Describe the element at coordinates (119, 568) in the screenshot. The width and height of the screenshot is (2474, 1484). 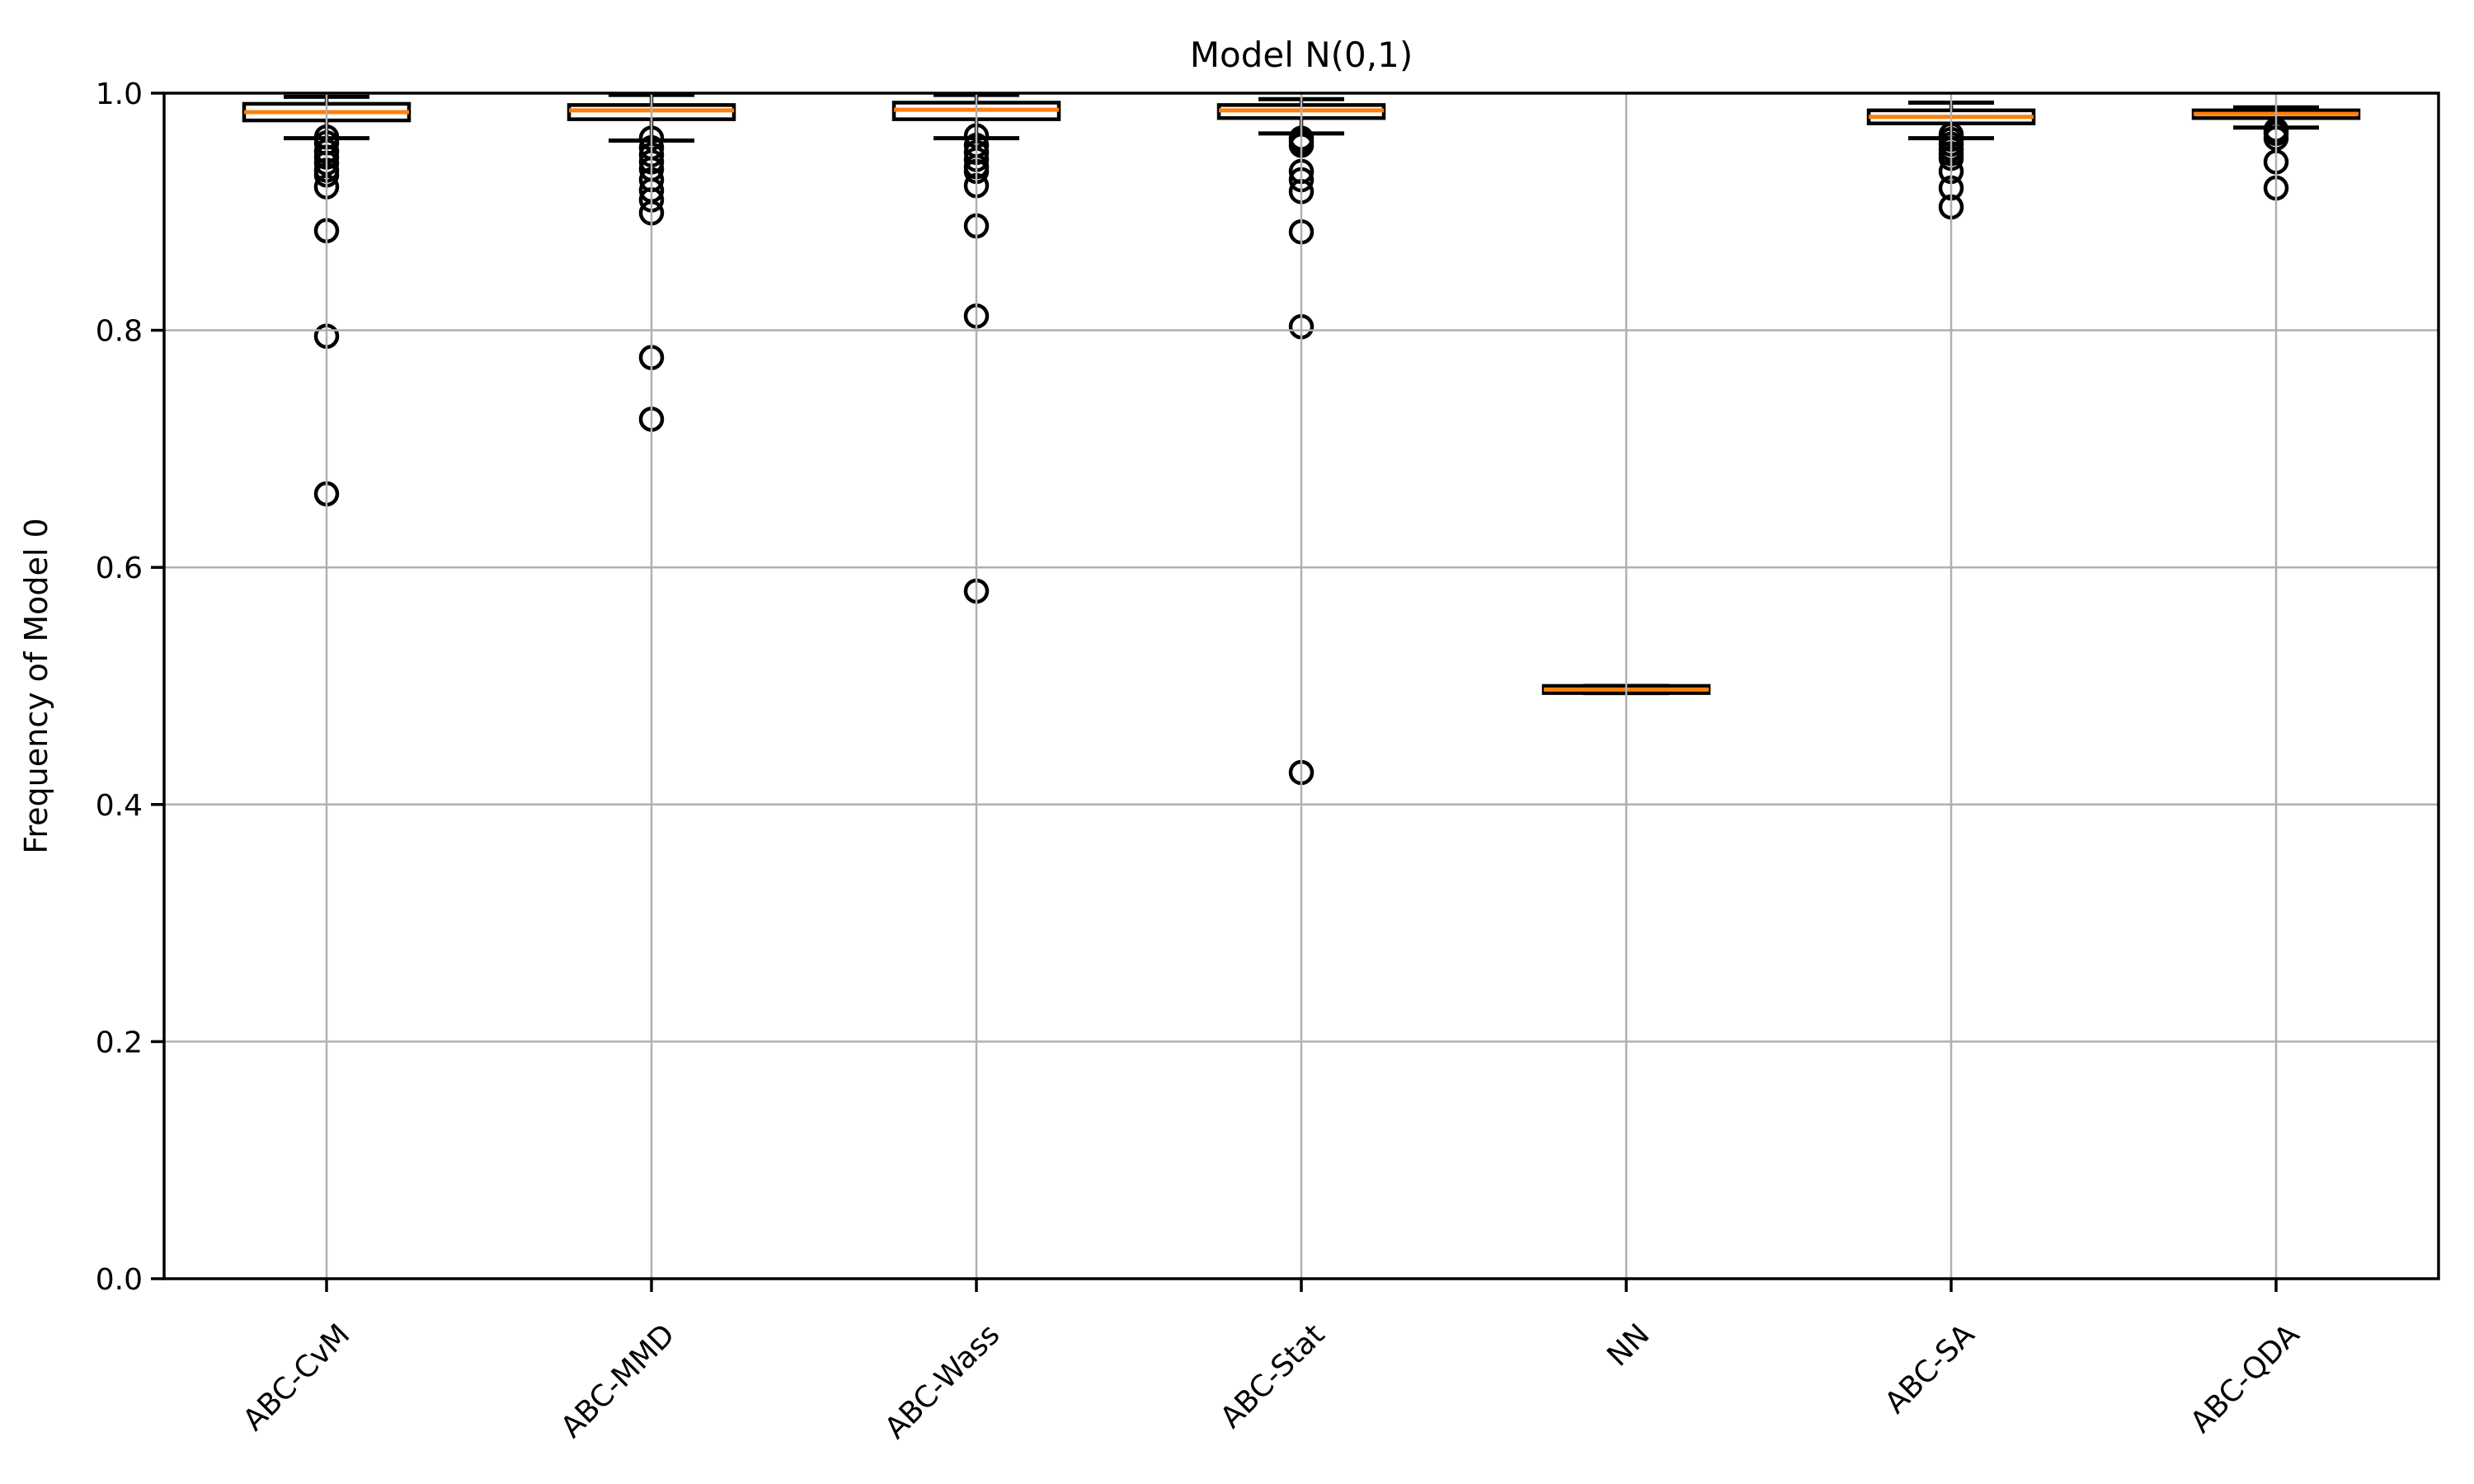
I see `y-tick-label: 0.6` at that location.